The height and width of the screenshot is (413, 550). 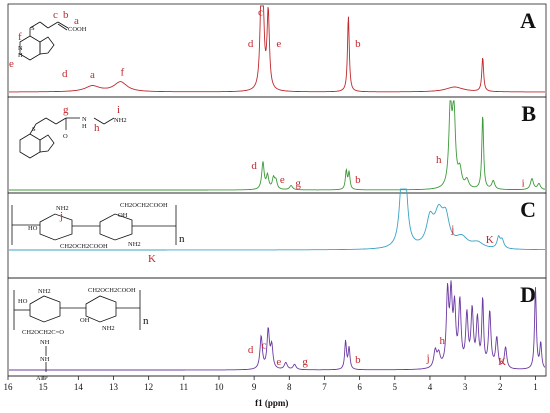 What do you see at coordinates (146, 321) in the screenshot?
I see `structure-d-label: n` at bounding box center [146, 321].